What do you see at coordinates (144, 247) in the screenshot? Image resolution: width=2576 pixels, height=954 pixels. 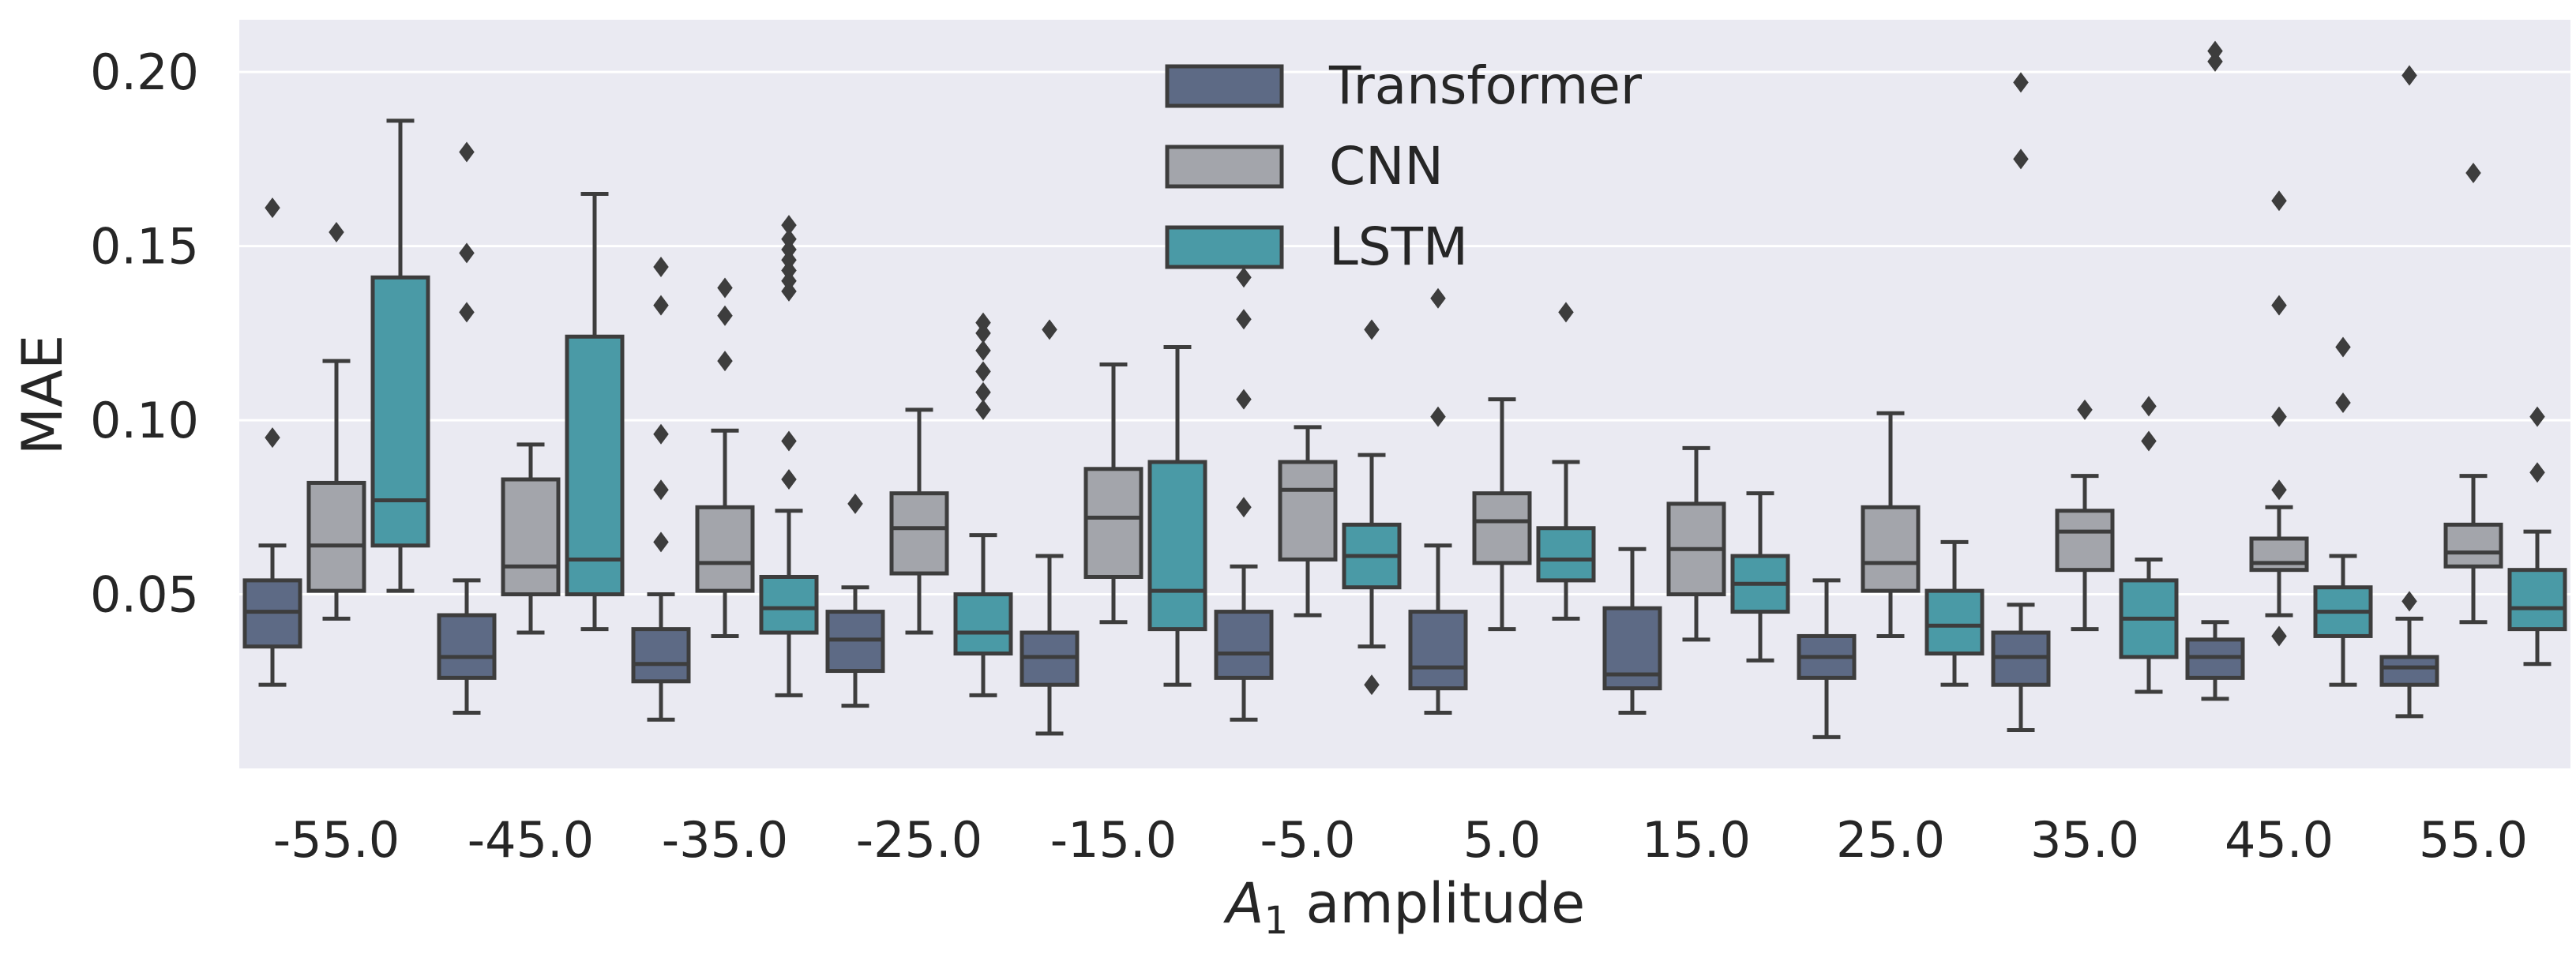 I see `y-tick-label: 0.15` at bounding box center [144, 247].